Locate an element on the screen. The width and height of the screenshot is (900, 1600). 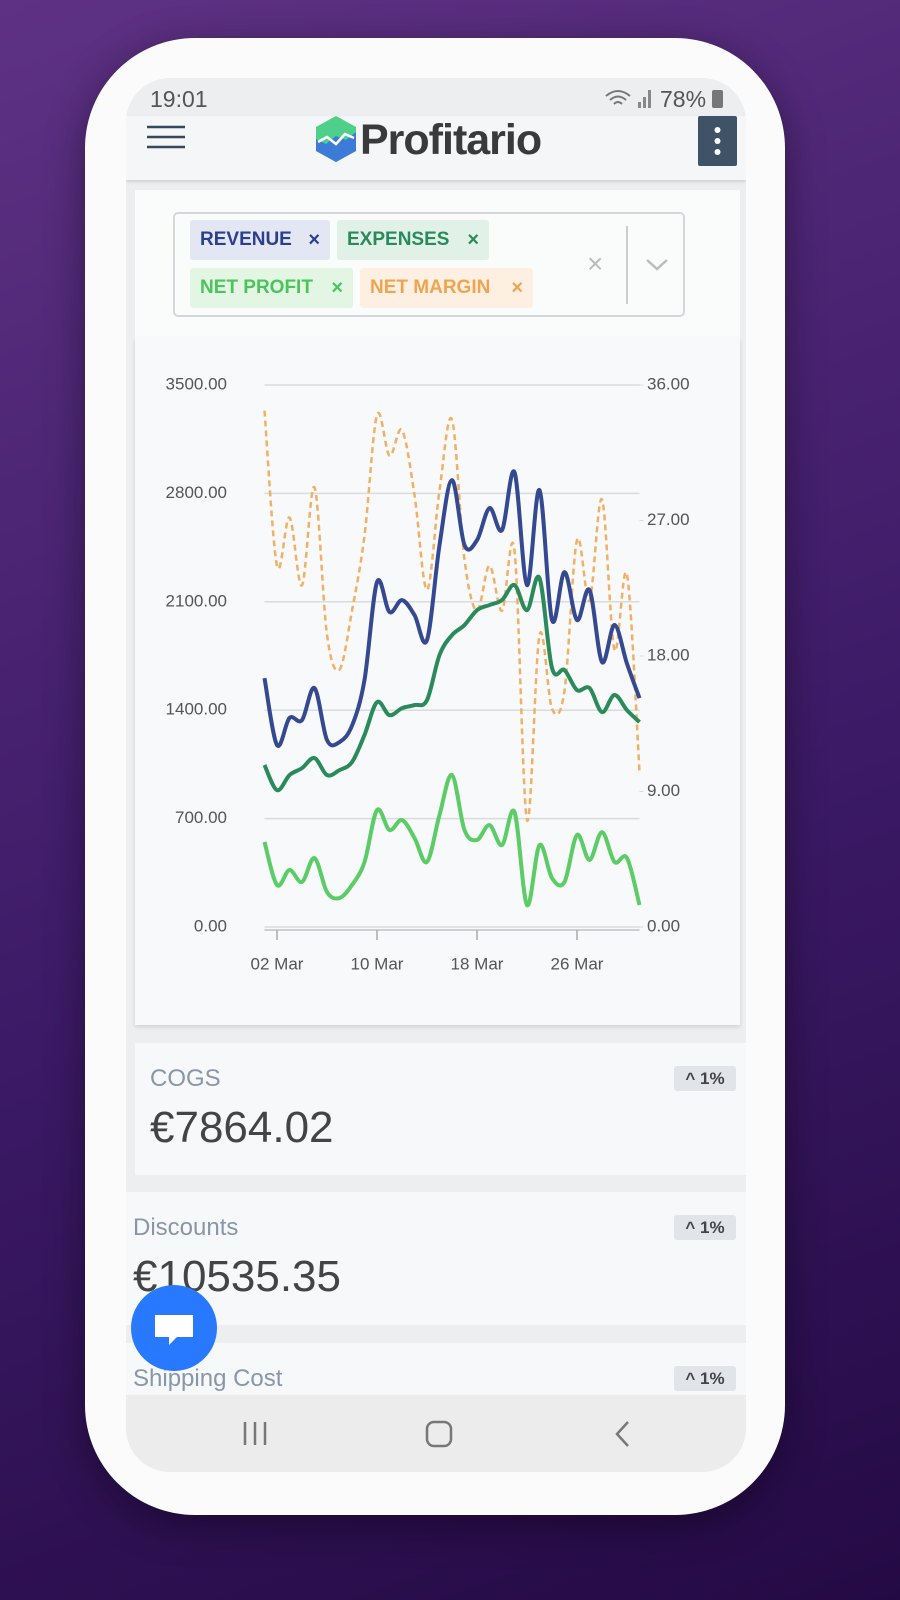
y-tick-label: 700.00 is located at coordinates (201, 817).